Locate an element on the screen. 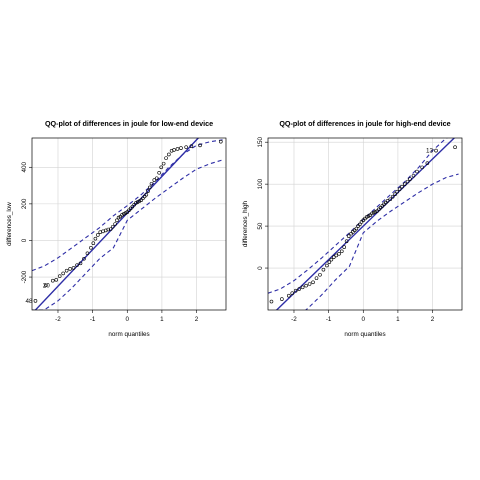 The image size is (480, 480). upper-envelope-line is located at coordinates (358, 216).